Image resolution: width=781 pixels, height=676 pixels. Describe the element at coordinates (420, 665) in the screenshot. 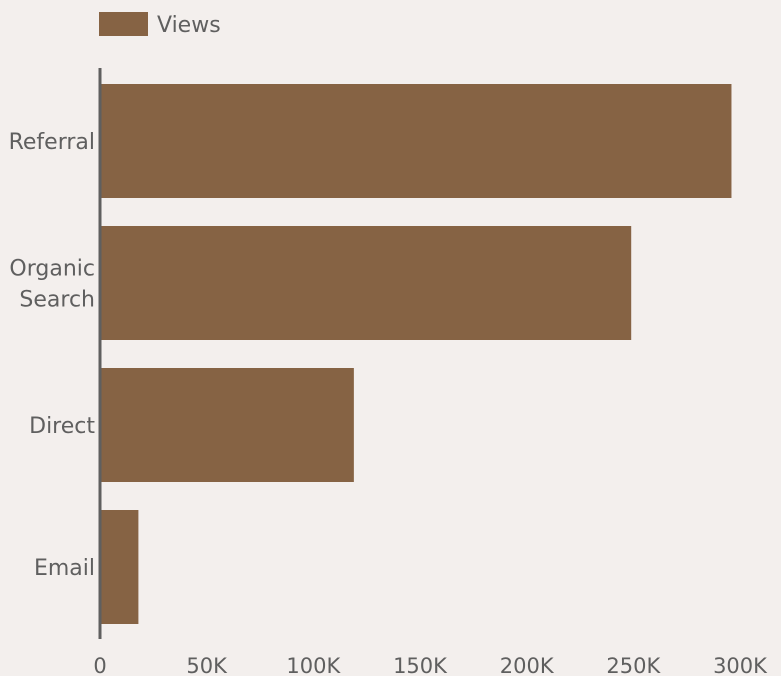

I see `x-tick-label-150k: 150K` at that location.